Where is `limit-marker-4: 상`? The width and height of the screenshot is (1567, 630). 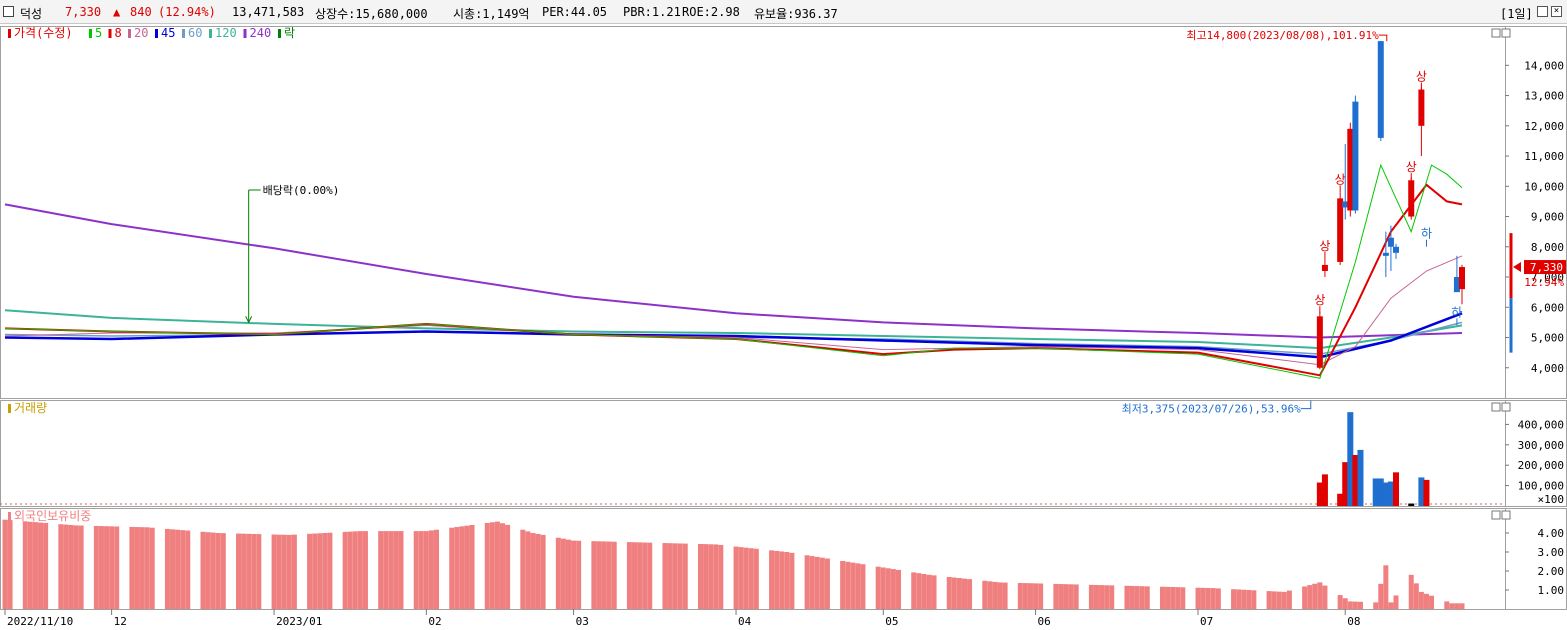
limit-marker-4: 상 is located at coordinates (1421, 76).